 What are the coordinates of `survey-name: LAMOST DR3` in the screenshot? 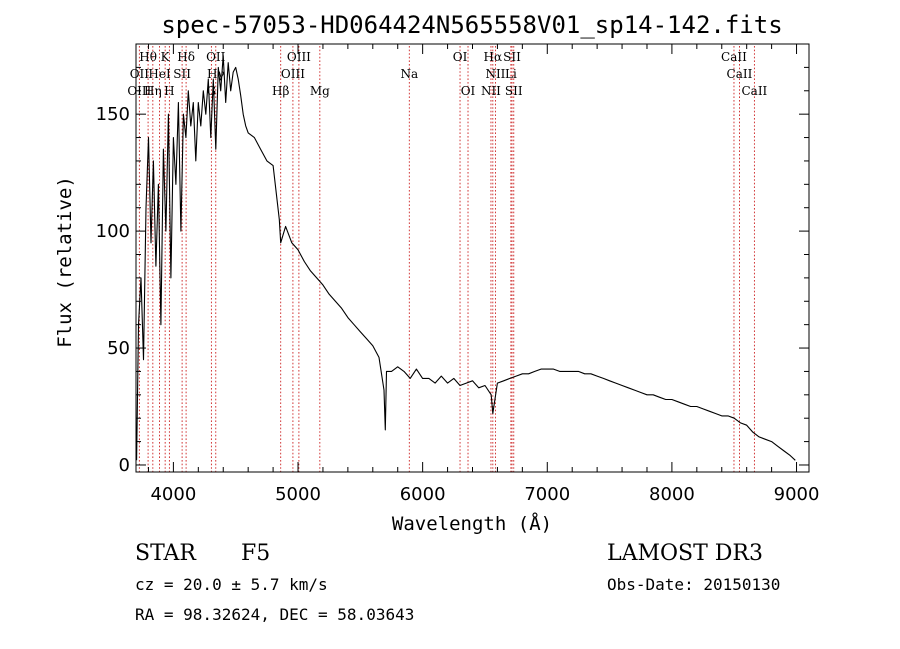 It's located at (685, 553).